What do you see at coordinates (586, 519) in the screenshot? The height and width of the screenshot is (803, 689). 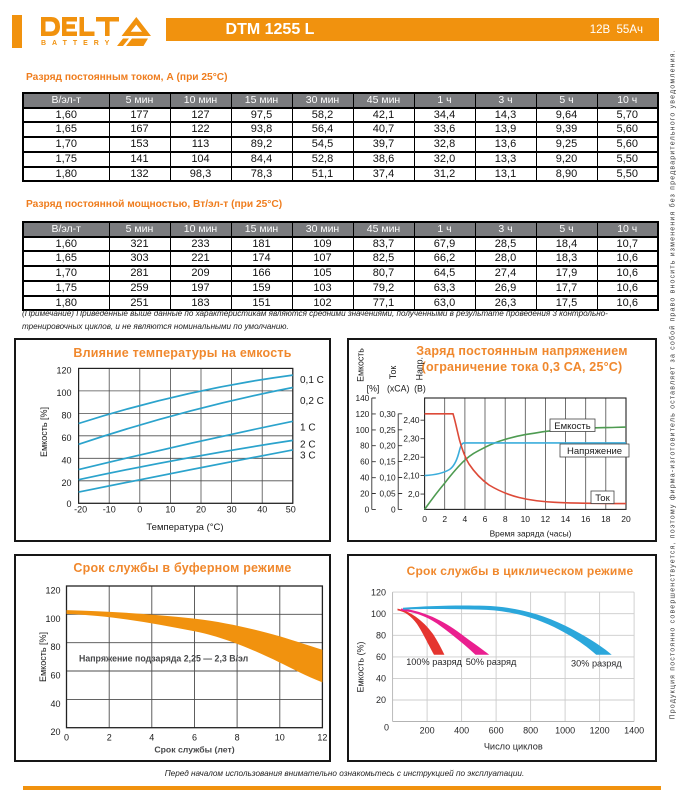 I see `svg-text: 16` at bounding box center [586, 519].